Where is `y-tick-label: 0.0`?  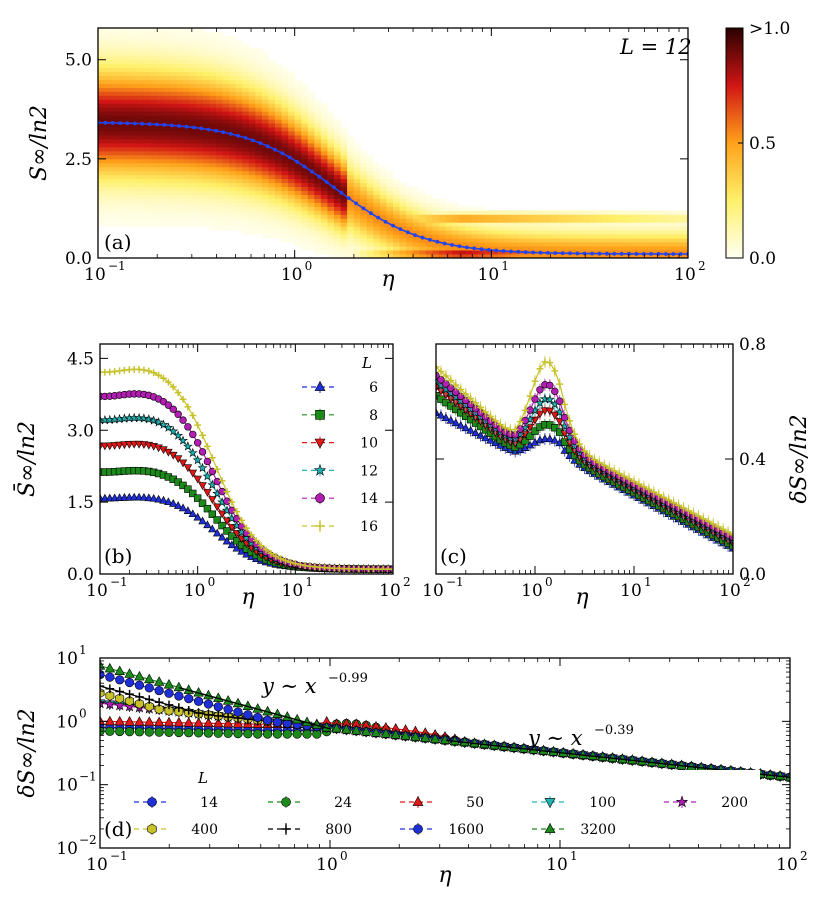
y-tick-label: 0.0 is located at coordinates (78, 259).